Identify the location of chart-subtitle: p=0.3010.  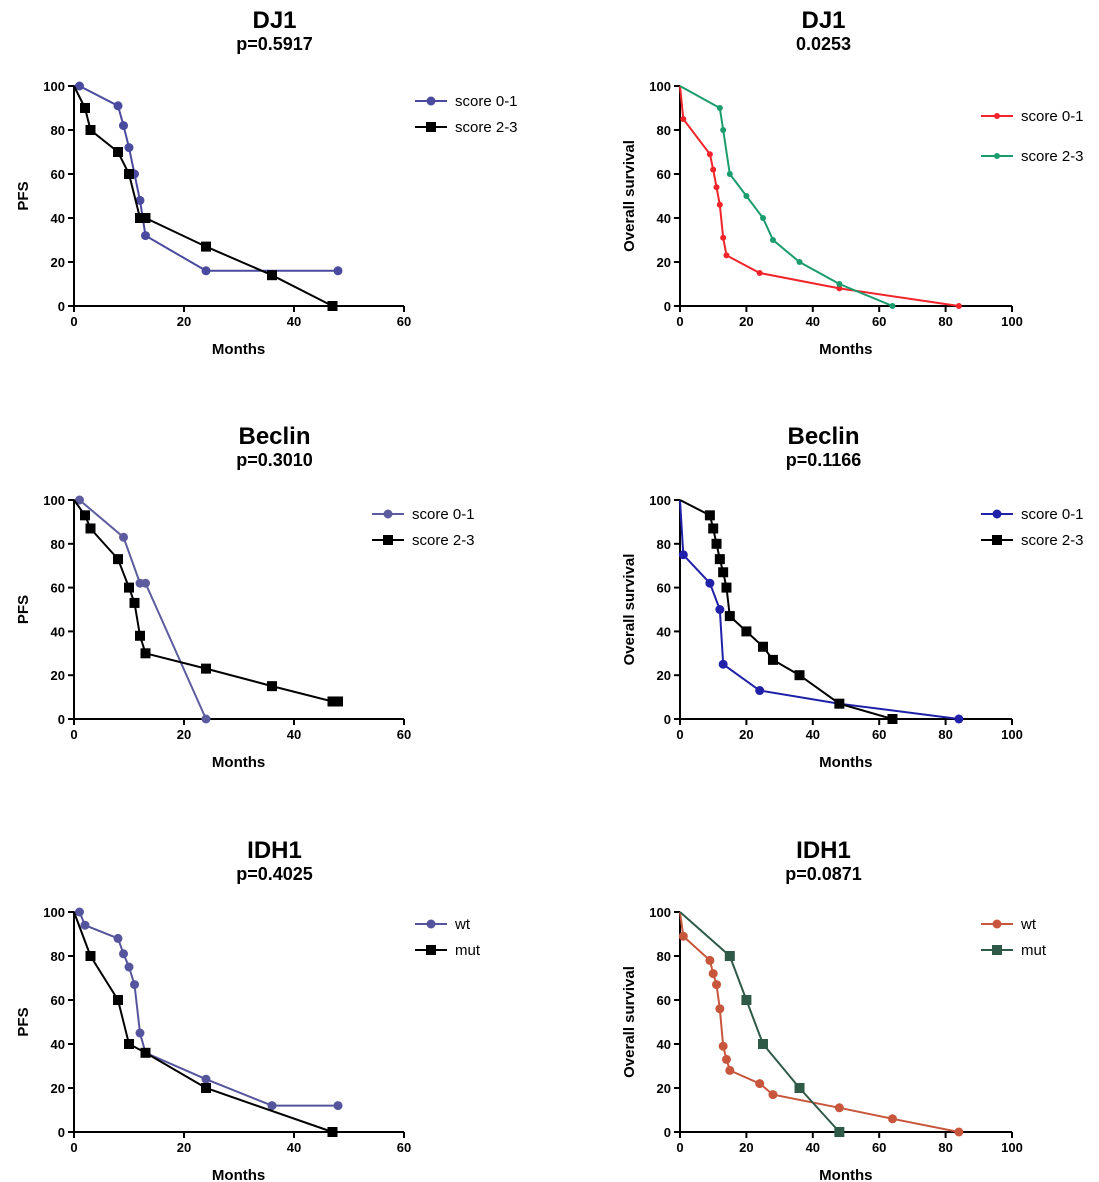
(274, 460).